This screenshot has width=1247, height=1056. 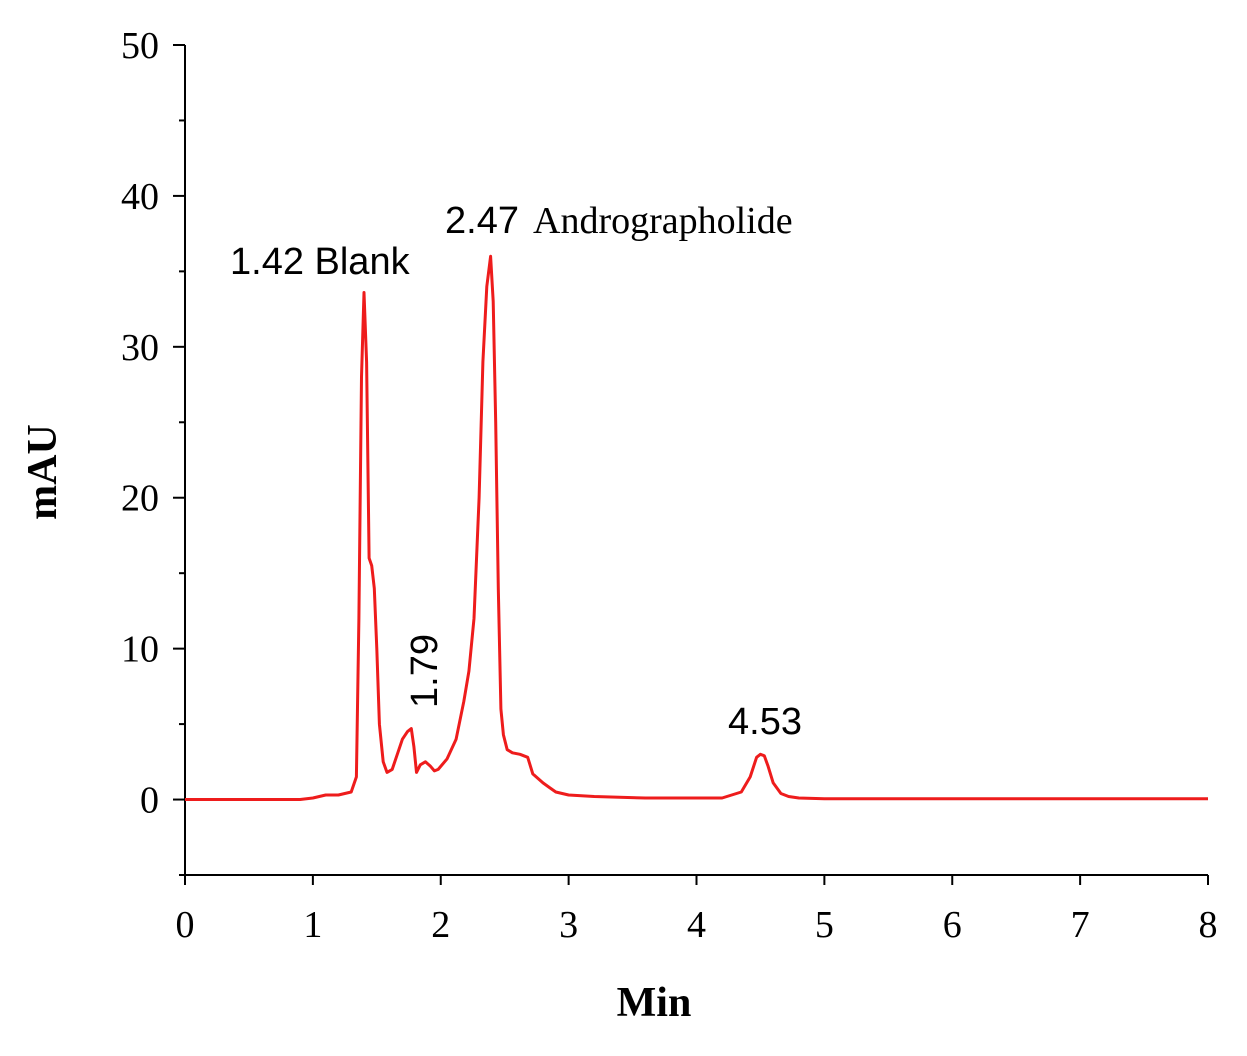 What do you see at coordinates (696, 925) in the screenshot?
I see `x-tick-label: 4` at bounding box center [696, 925].